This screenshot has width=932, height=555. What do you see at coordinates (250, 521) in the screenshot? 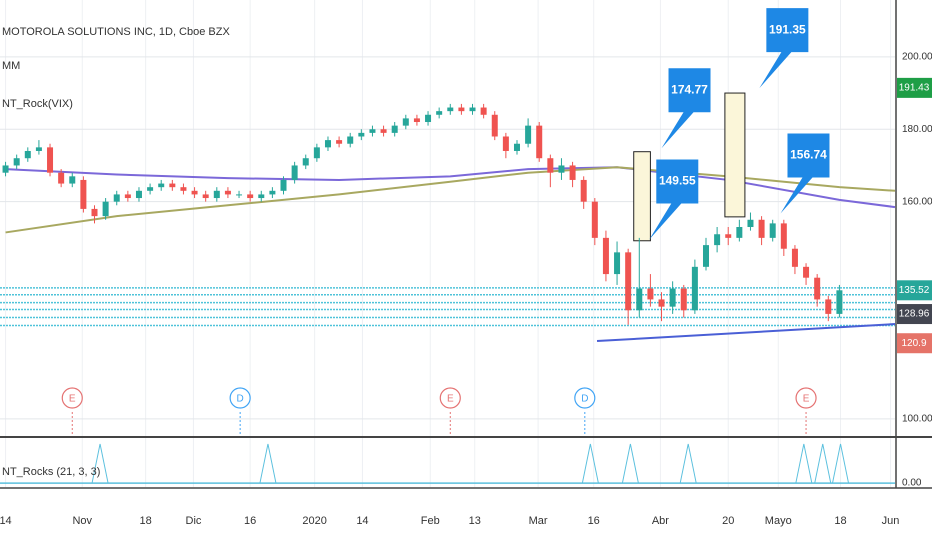
I see `x-tick-label: 16` at bounding box center [250, 521].